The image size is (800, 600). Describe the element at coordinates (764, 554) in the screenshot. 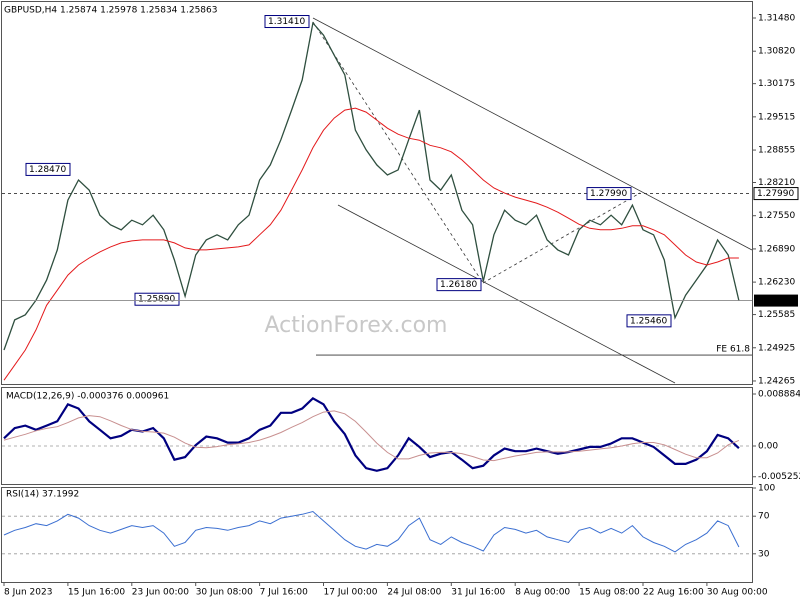

I see `y-tick-label: 30` at that location.